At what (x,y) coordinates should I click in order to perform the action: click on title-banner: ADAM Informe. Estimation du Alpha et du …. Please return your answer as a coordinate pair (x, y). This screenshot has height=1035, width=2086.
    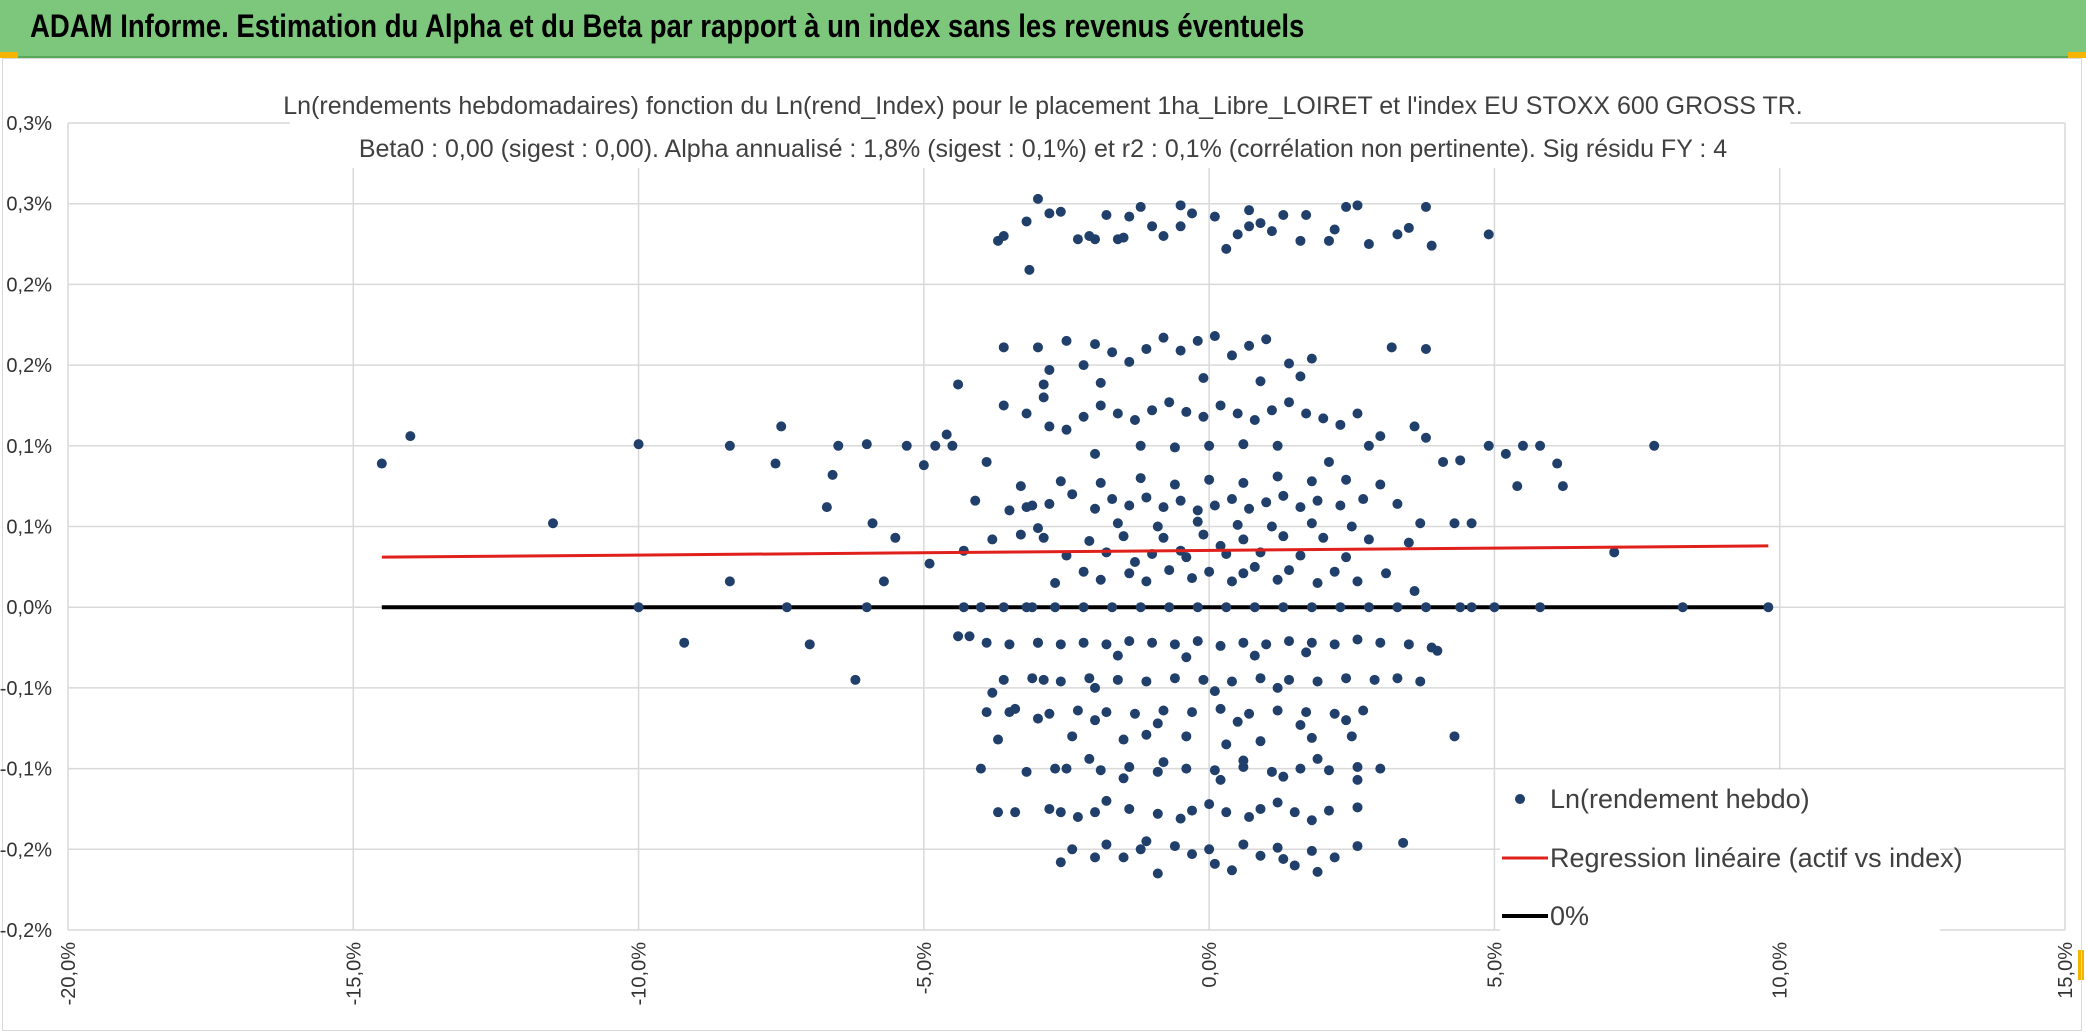
    Looking at the image, I should click on (1043, 29).